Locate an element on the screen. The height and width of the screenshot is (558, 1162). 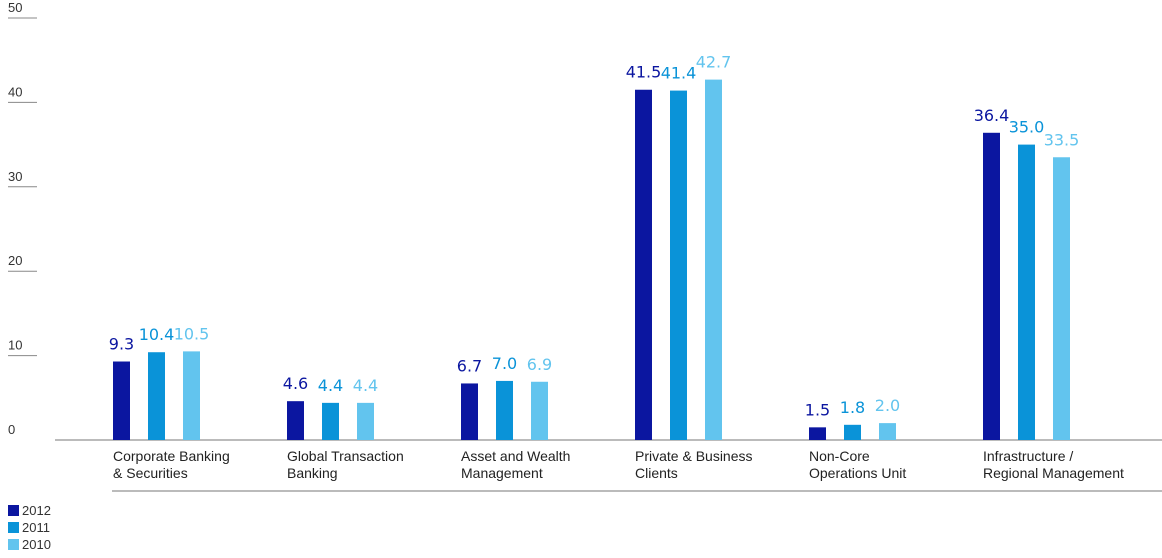
legend-label: 2010 is located at coordinates (36, 544).